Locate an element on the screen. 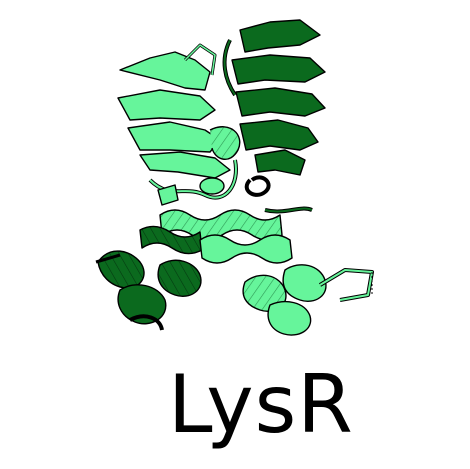 The height and width of the screenshot is (469, 470). central-helix-region is located at coordinates (226, 220).